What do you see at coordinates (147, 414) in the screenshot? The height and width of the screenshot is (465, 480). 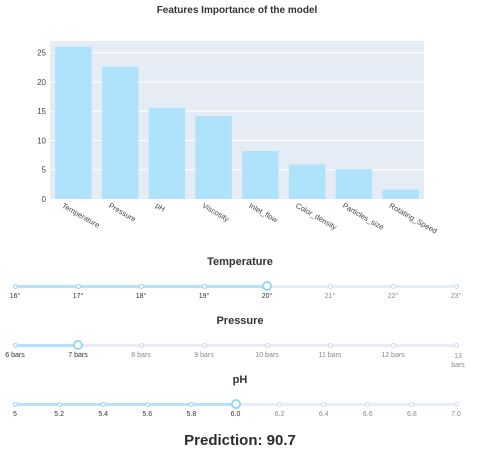 I see `ph-slider-mark: 5.6` at bounding box center [147, 414].